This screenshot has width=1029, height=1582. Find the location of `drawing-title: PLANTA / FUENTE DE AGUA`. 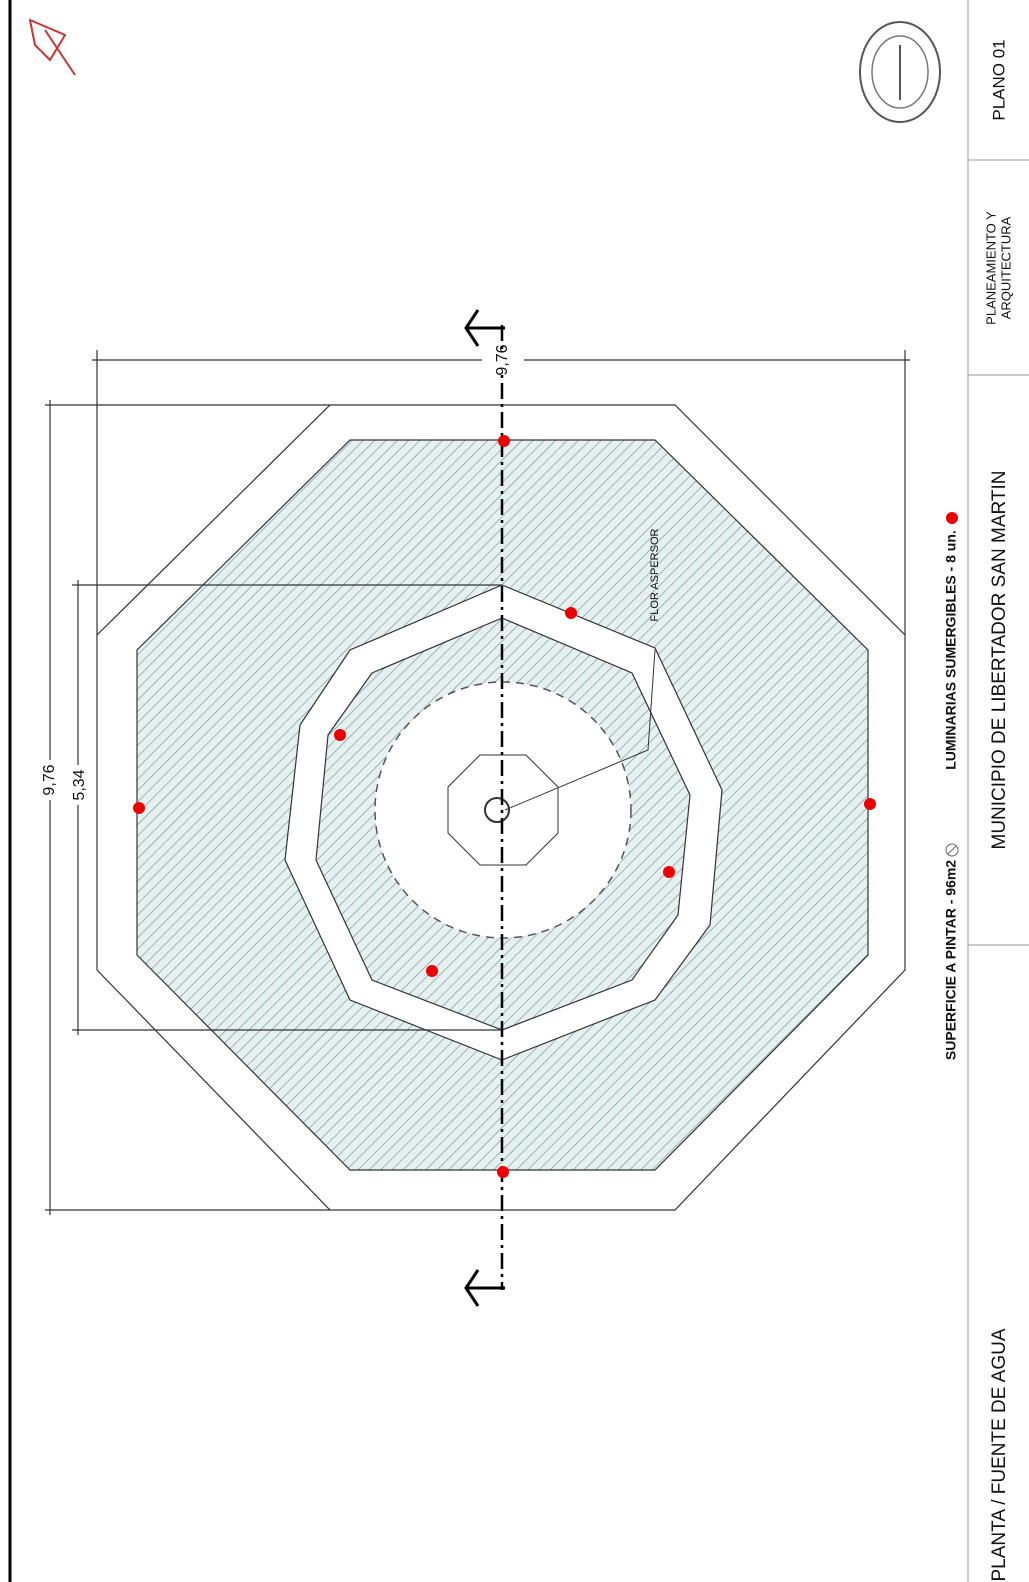

drawing-title: PLANTA / FUENTE DE AGUA is located at coordinates (999, 1454).